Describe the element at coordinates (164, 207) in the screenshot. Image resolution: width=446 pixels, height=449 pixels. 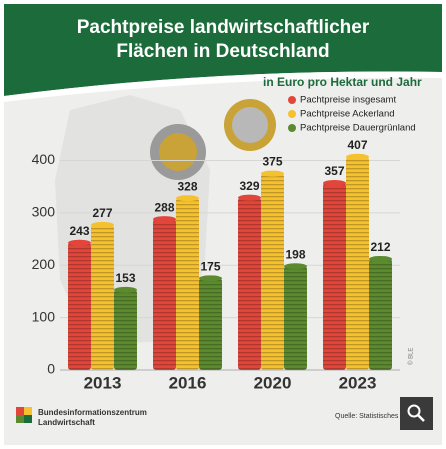
I see `value-label: 288` at that location.